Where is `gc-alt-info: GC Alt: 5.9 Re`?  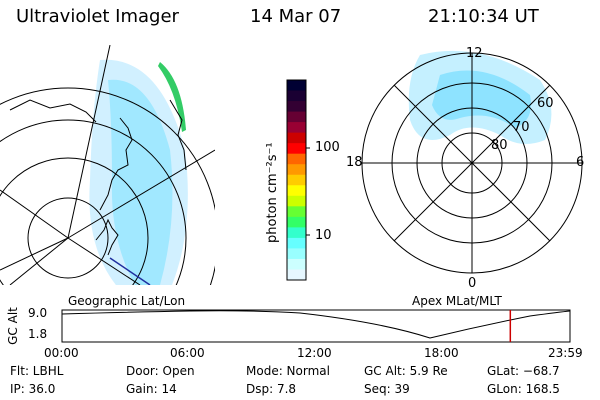
gc-alt-info: GC Alt: 5.9 Re is located at coordinates (406, 371).